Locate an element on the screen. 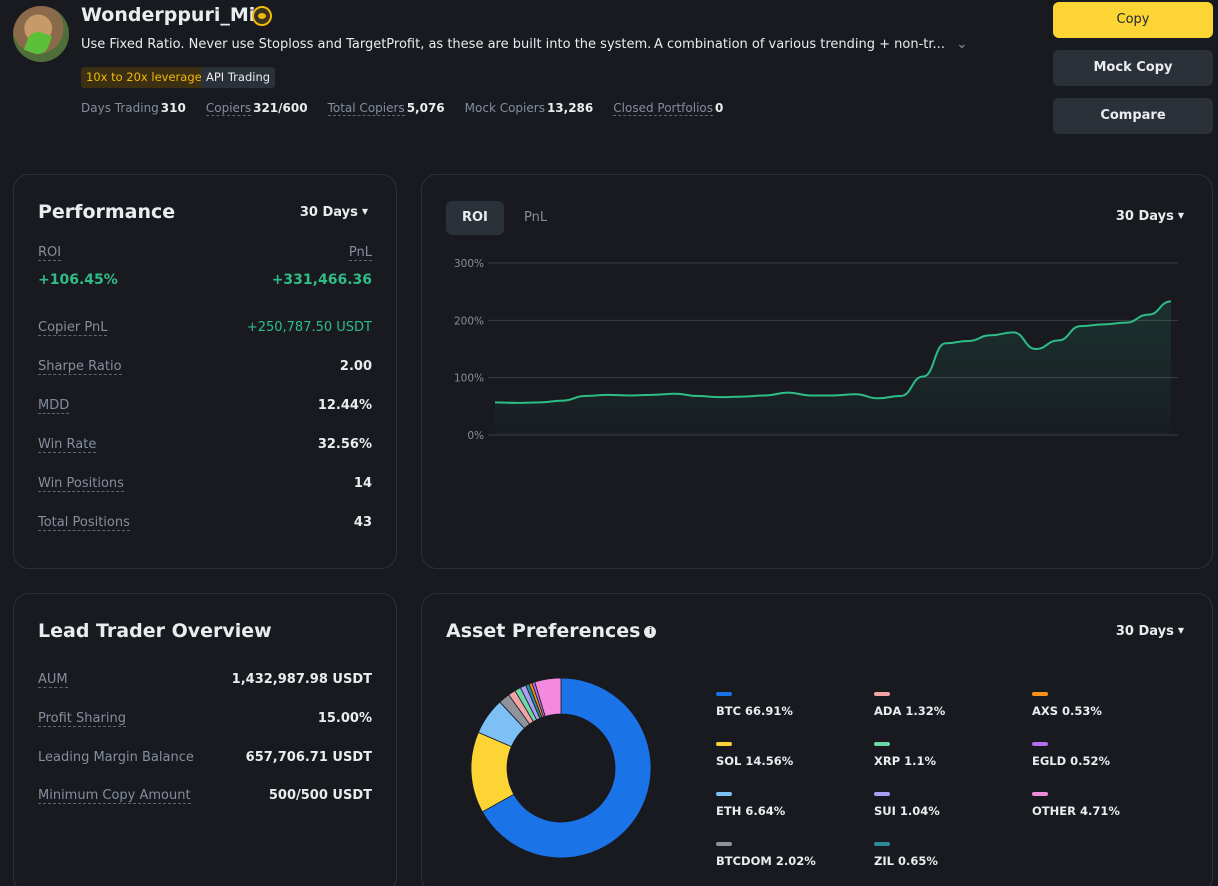 The image size is (1218, 886). chart-period-dropdown: 30 Days ▼ is located at coordinates (1150, 216).